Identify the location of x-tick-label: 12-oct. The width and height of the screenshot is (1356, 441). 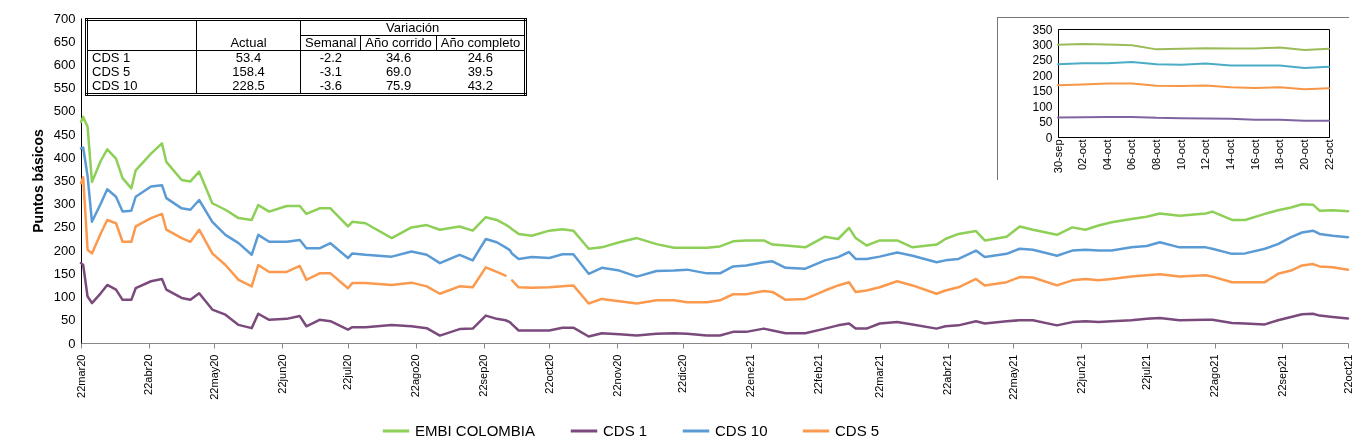
(1205, 155).